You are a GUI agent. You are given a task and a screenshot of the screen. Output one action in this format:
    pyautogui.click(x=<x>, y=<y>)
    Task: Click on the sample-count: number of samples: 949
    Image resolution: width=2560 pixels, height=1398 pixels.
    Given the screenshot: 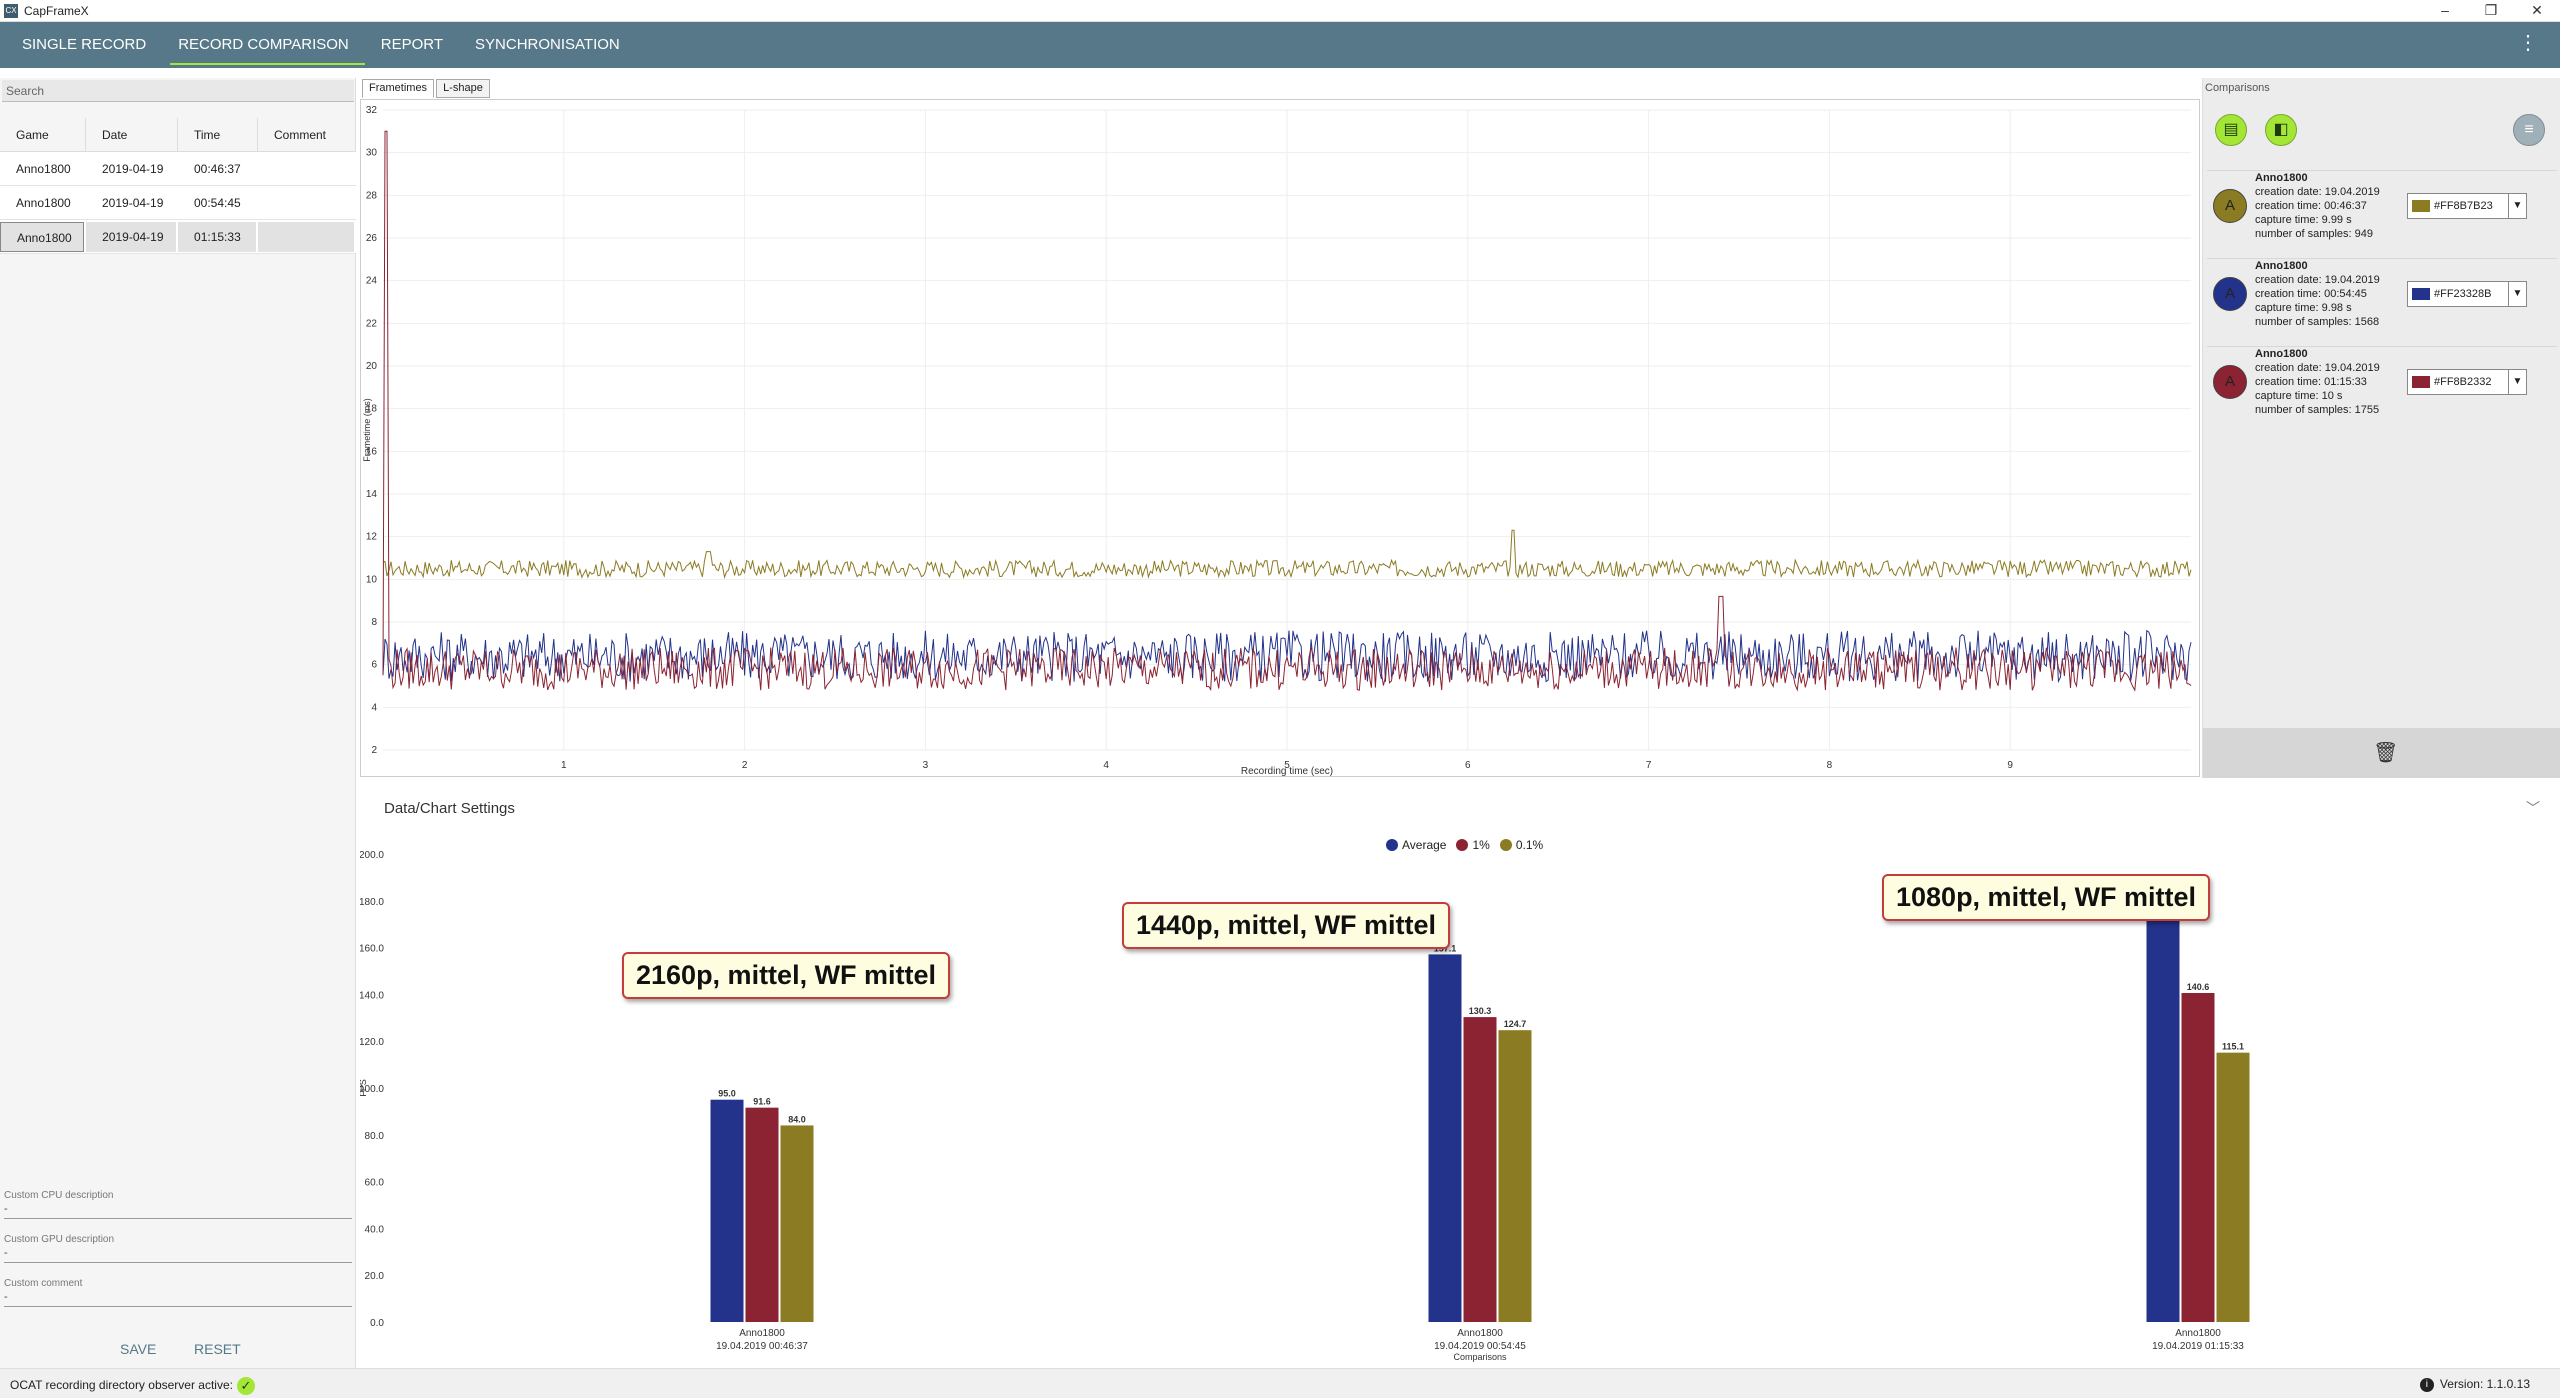 What is the action you would take?
    pyautogui.click(x=2314, y=234)
    